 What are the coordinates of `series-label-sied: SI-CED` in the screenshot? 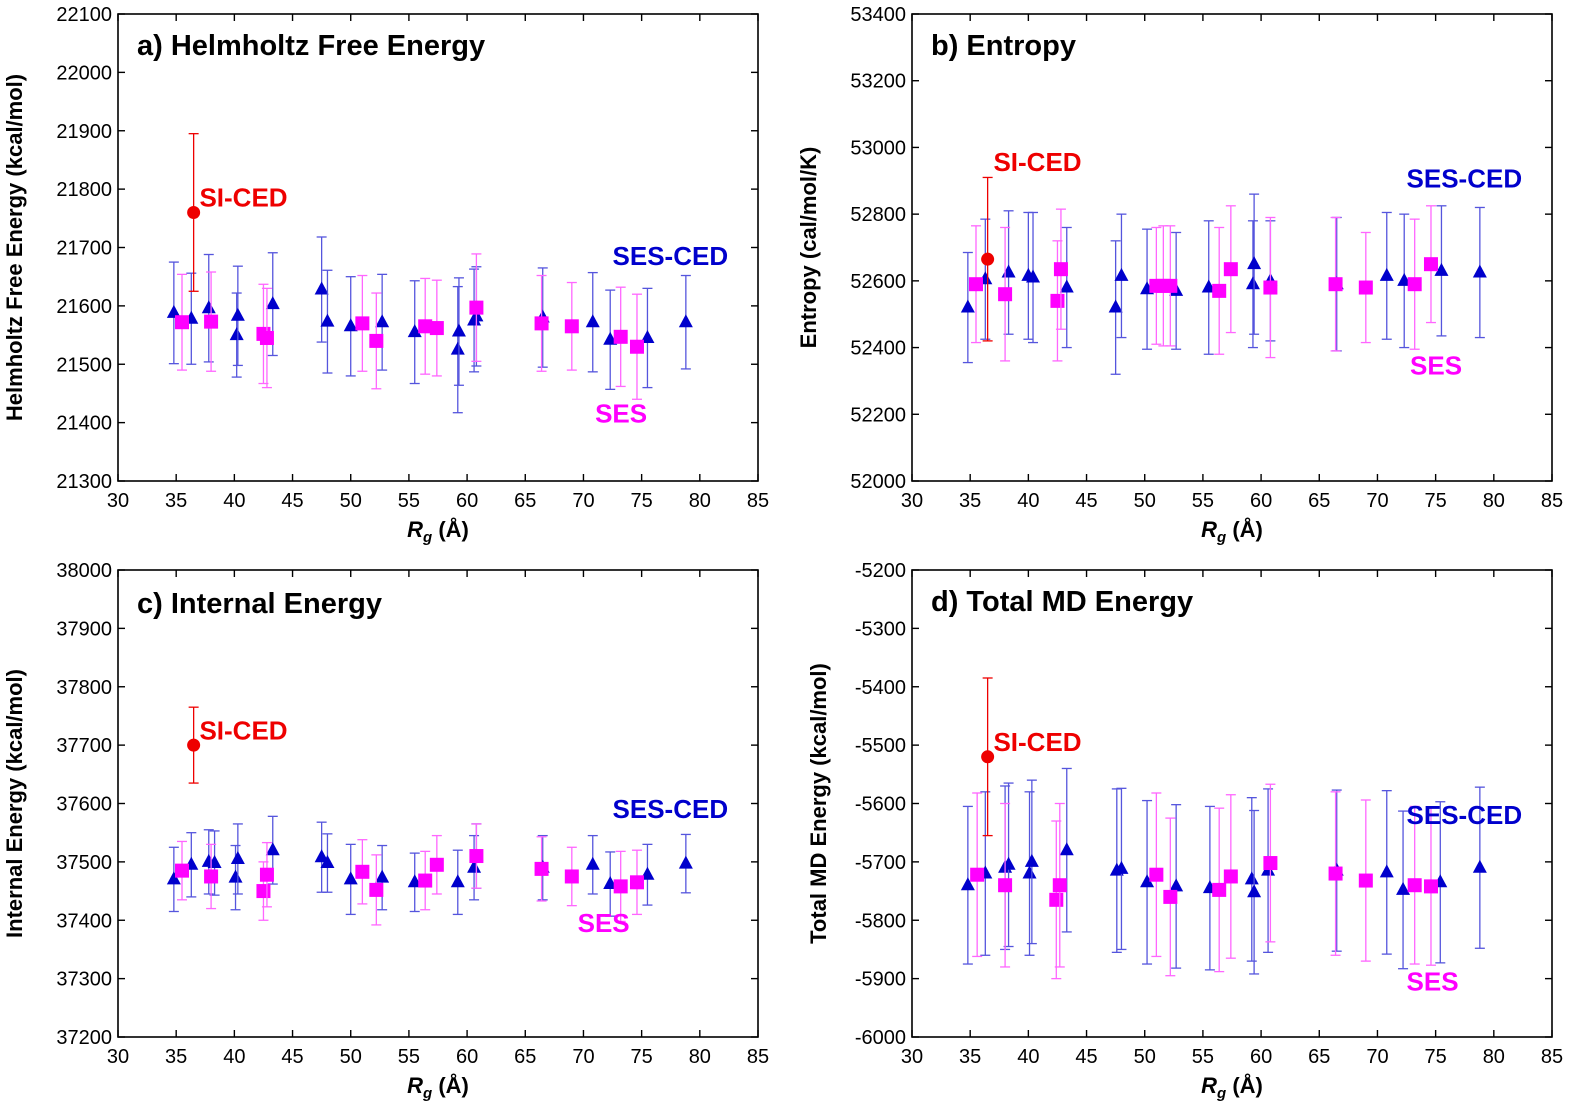 It's located at (243, 198).